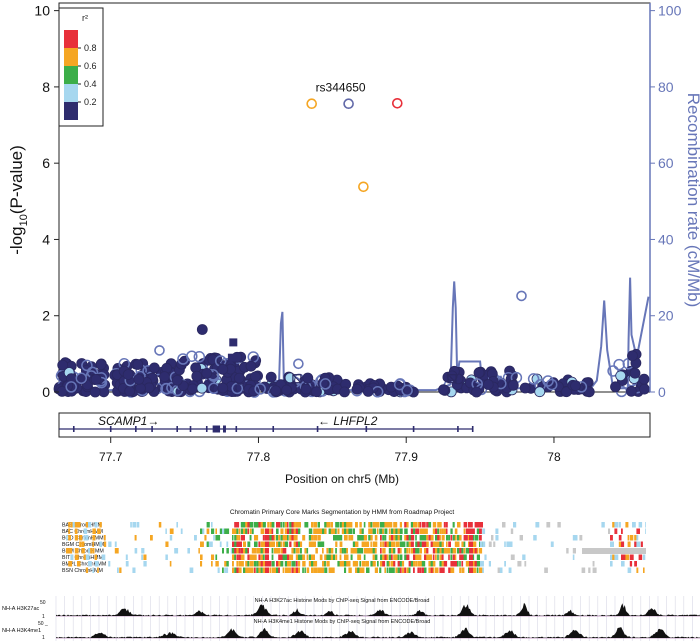 The height and width of the screenshot is (641, 700). Describe the element at coordinates (71, 57) in the screenshot. I see `legend-swatch-r2-0.6` at that location.